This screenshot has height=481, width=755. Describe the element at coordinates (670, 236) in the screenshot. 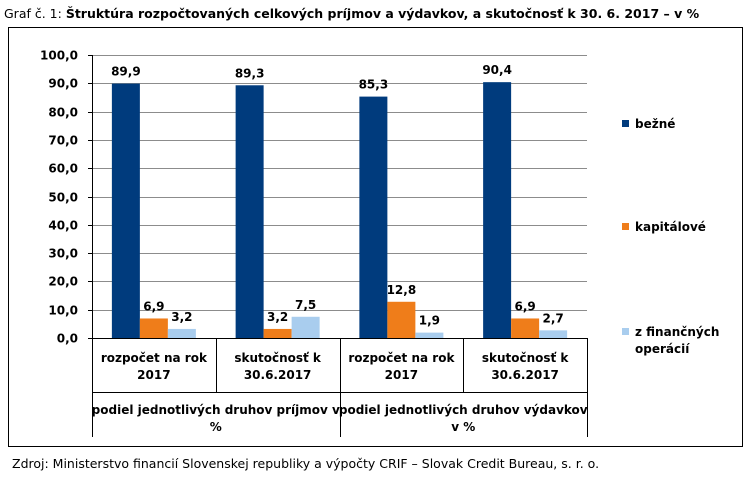

I see `legend: bežné kapitálové z finančných operácií` at that location.